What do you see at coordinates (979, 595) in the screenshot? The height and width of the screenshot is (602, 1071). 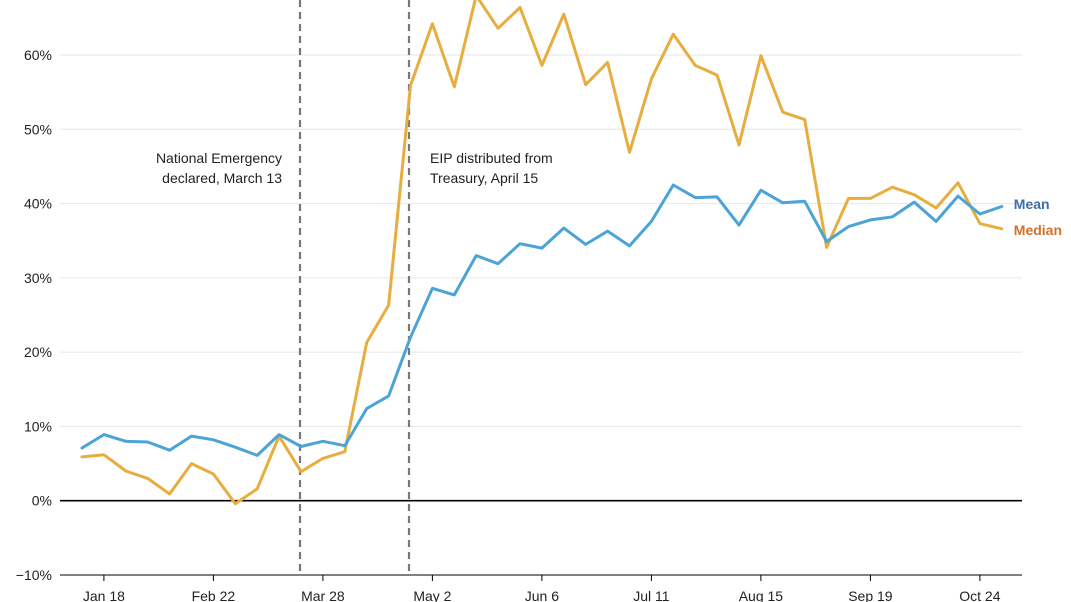 I see `x-tick-label: Oct 24` at bounding box center [979, 595].